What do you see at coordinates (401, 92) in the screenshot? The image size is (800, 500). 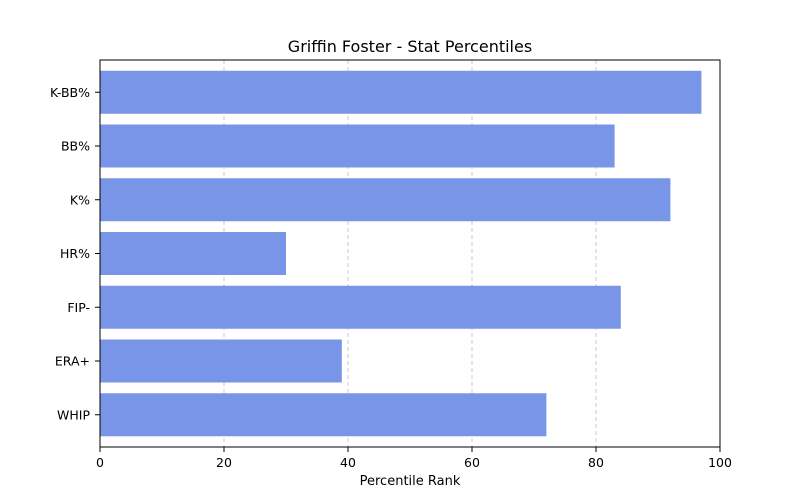 I see `bar-k-bb-` at bounding box center [401, 92].